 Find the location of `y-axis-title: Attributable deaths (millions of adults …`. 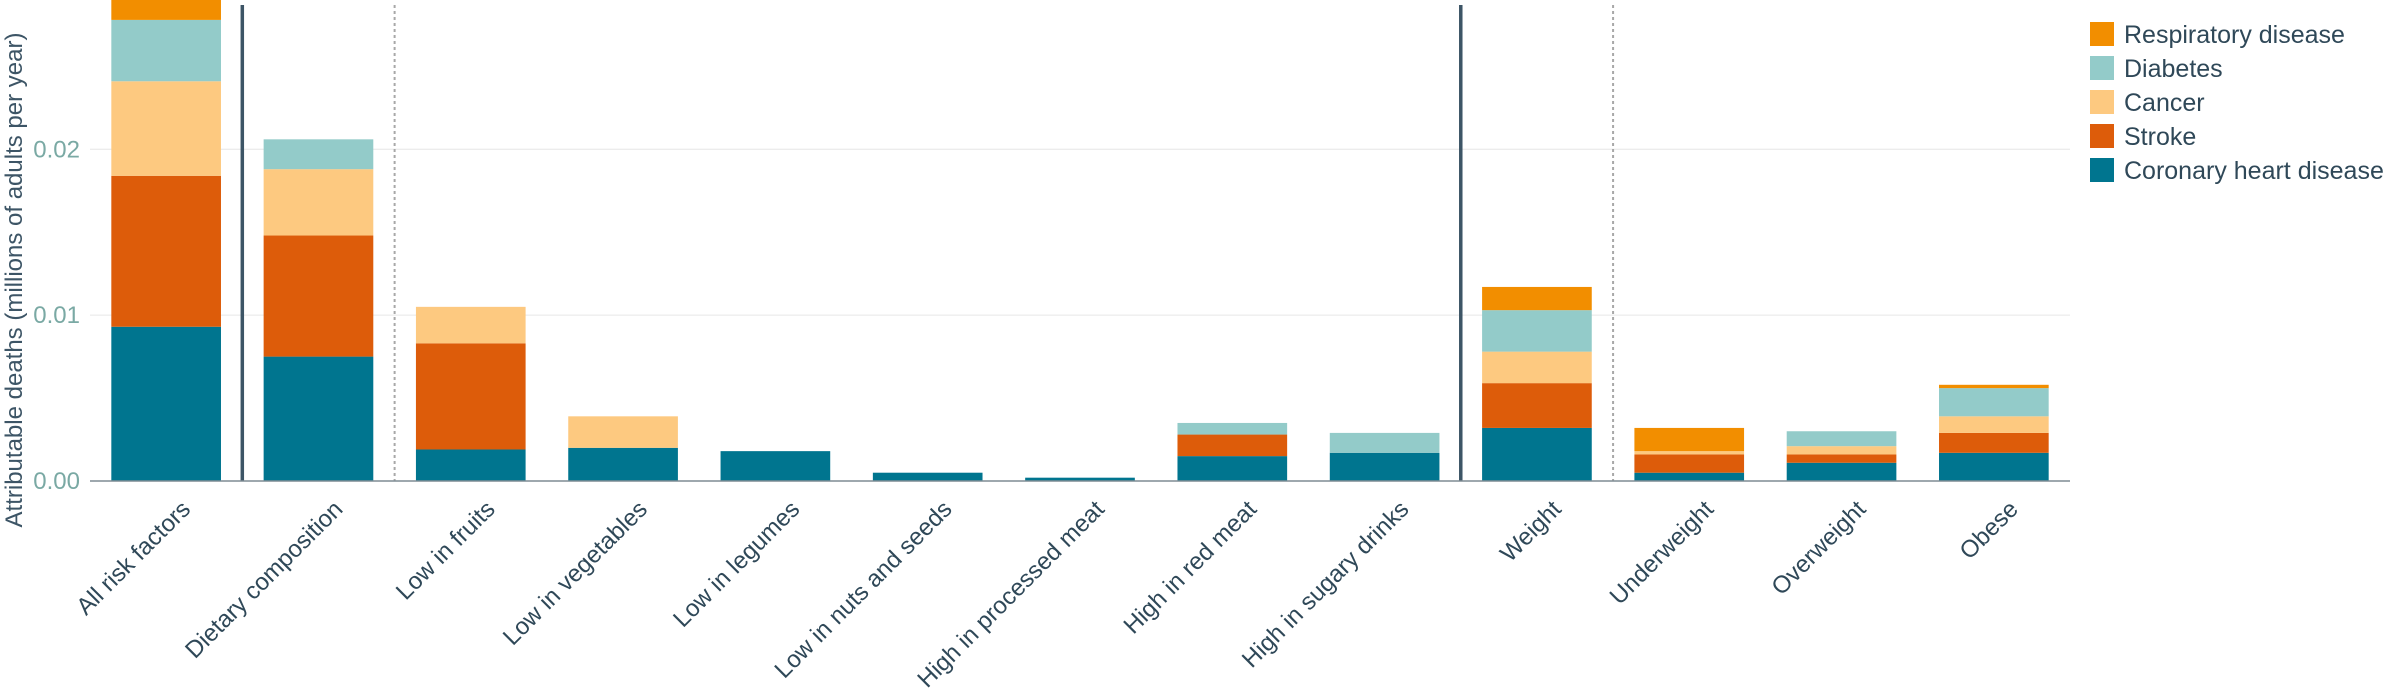

y-axis-title: Attributable deaths (millions of adults … is located at coordinates (14, 280).